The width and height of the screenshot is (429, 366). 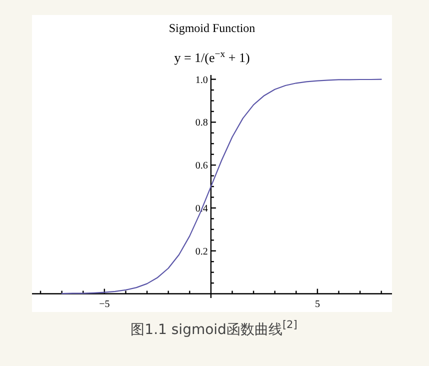 What do you see at coordinates (201, 252) in the screenshot?
I see `y-tick-label: 0.2` at bounding box center [201, 252].